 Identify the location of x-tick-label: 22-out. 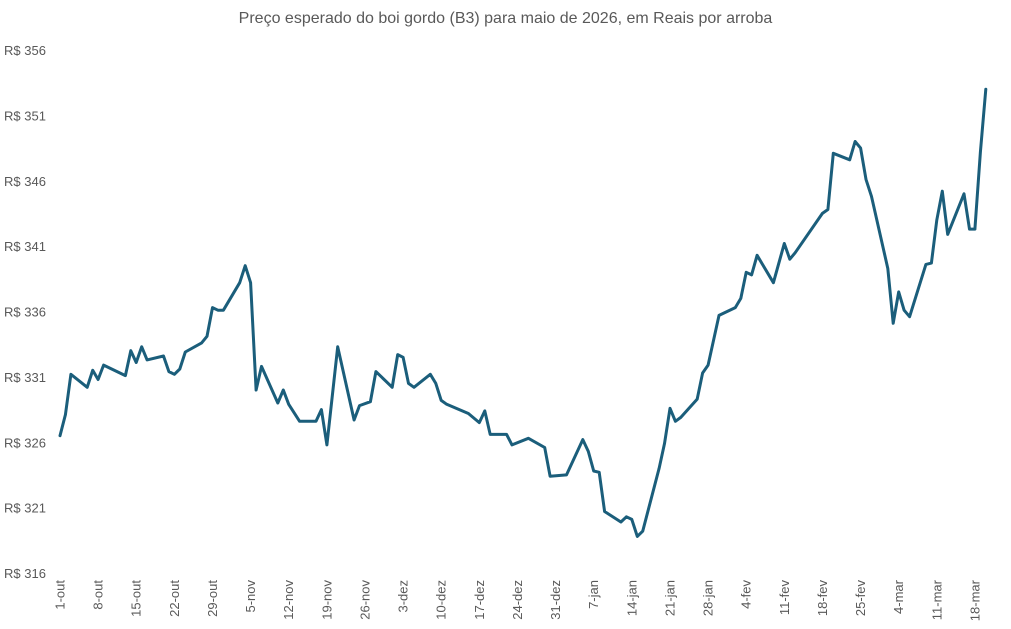
(174, 598).